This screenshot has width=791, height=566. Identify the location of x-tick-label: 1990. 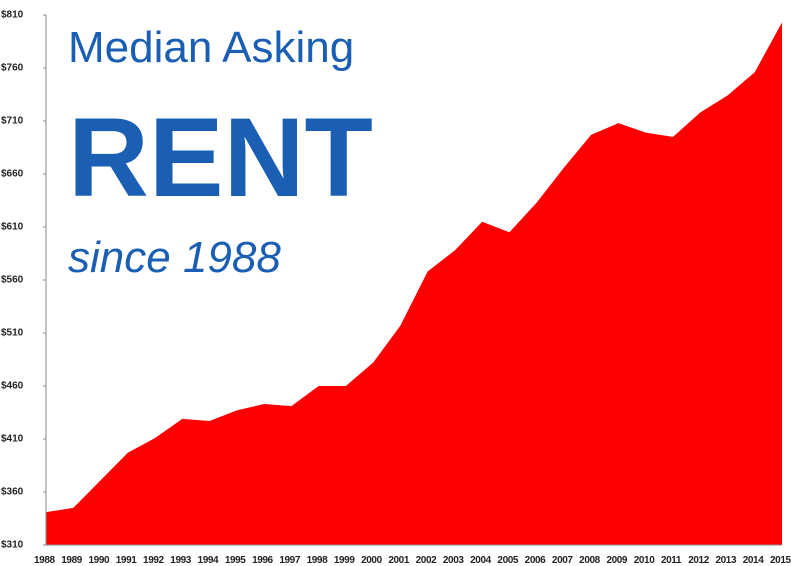
(99, 560).